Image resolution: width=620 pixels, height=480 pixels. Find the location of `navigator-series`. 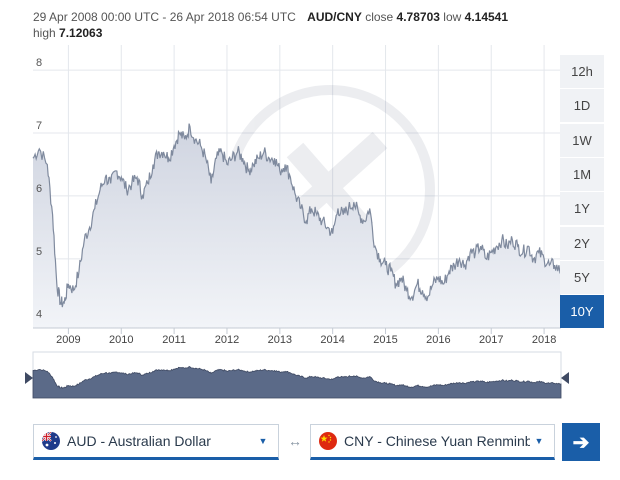

navigator-series is located at coordinates (297, 382).